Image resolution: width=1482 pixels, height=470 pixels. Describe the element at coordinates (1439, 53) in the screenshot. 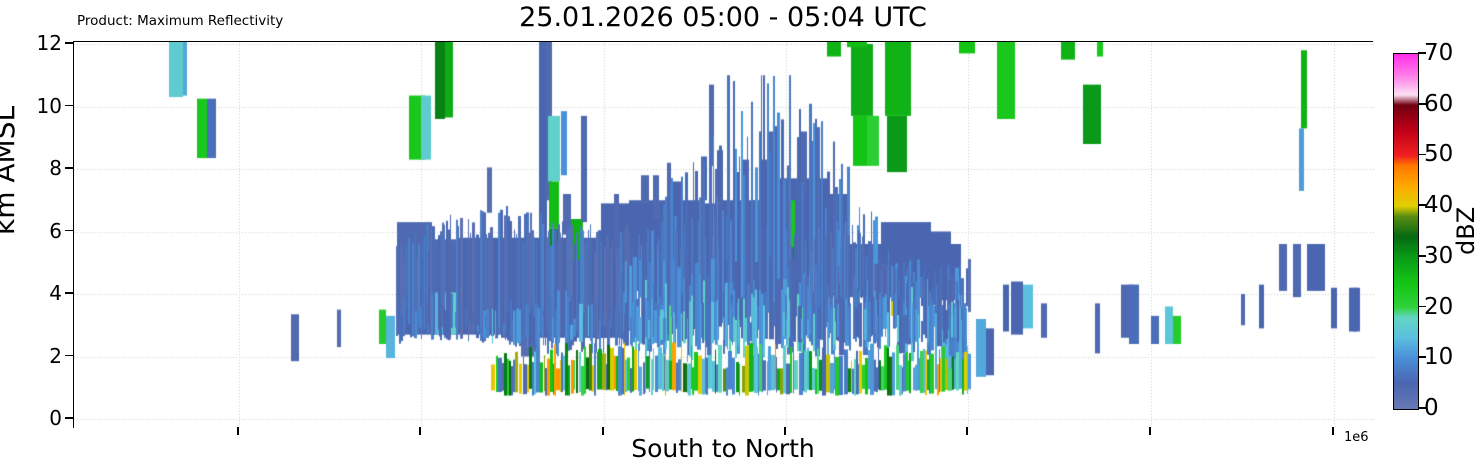

I see `colorbar-tick-label: 70` at that location.